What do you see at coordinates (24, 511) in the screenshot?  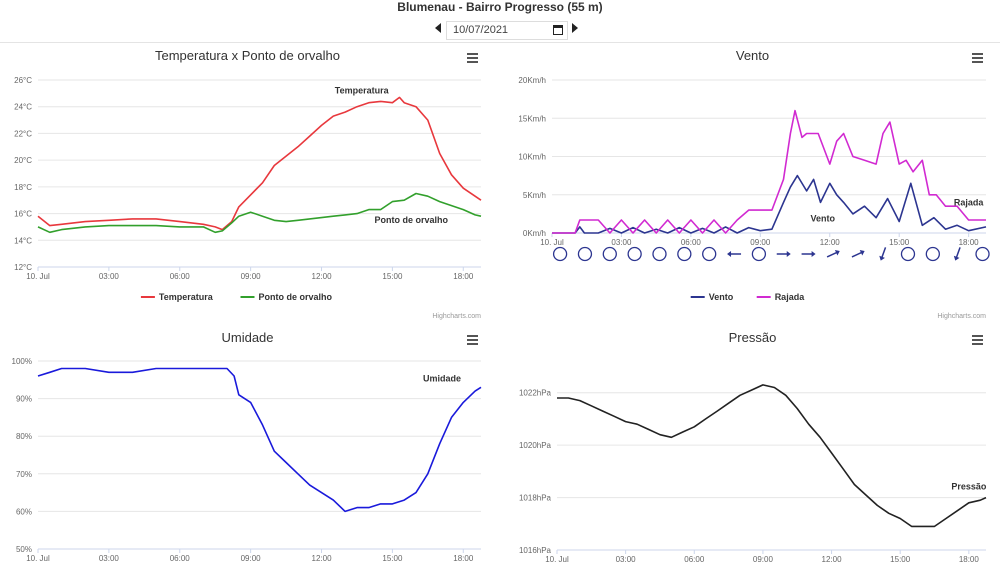 I see `y-tick-label: 60%` at bounding box center [24, 511].